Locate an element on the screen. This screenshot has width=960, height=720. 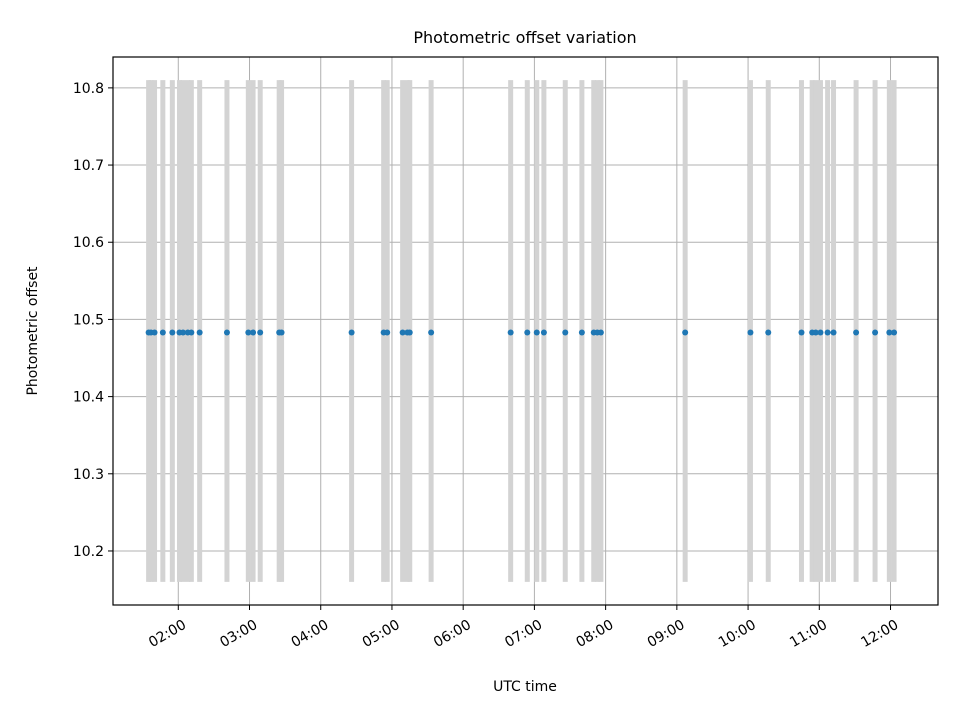
x-axis-label: UTC time is located at coordinates (525, 687).